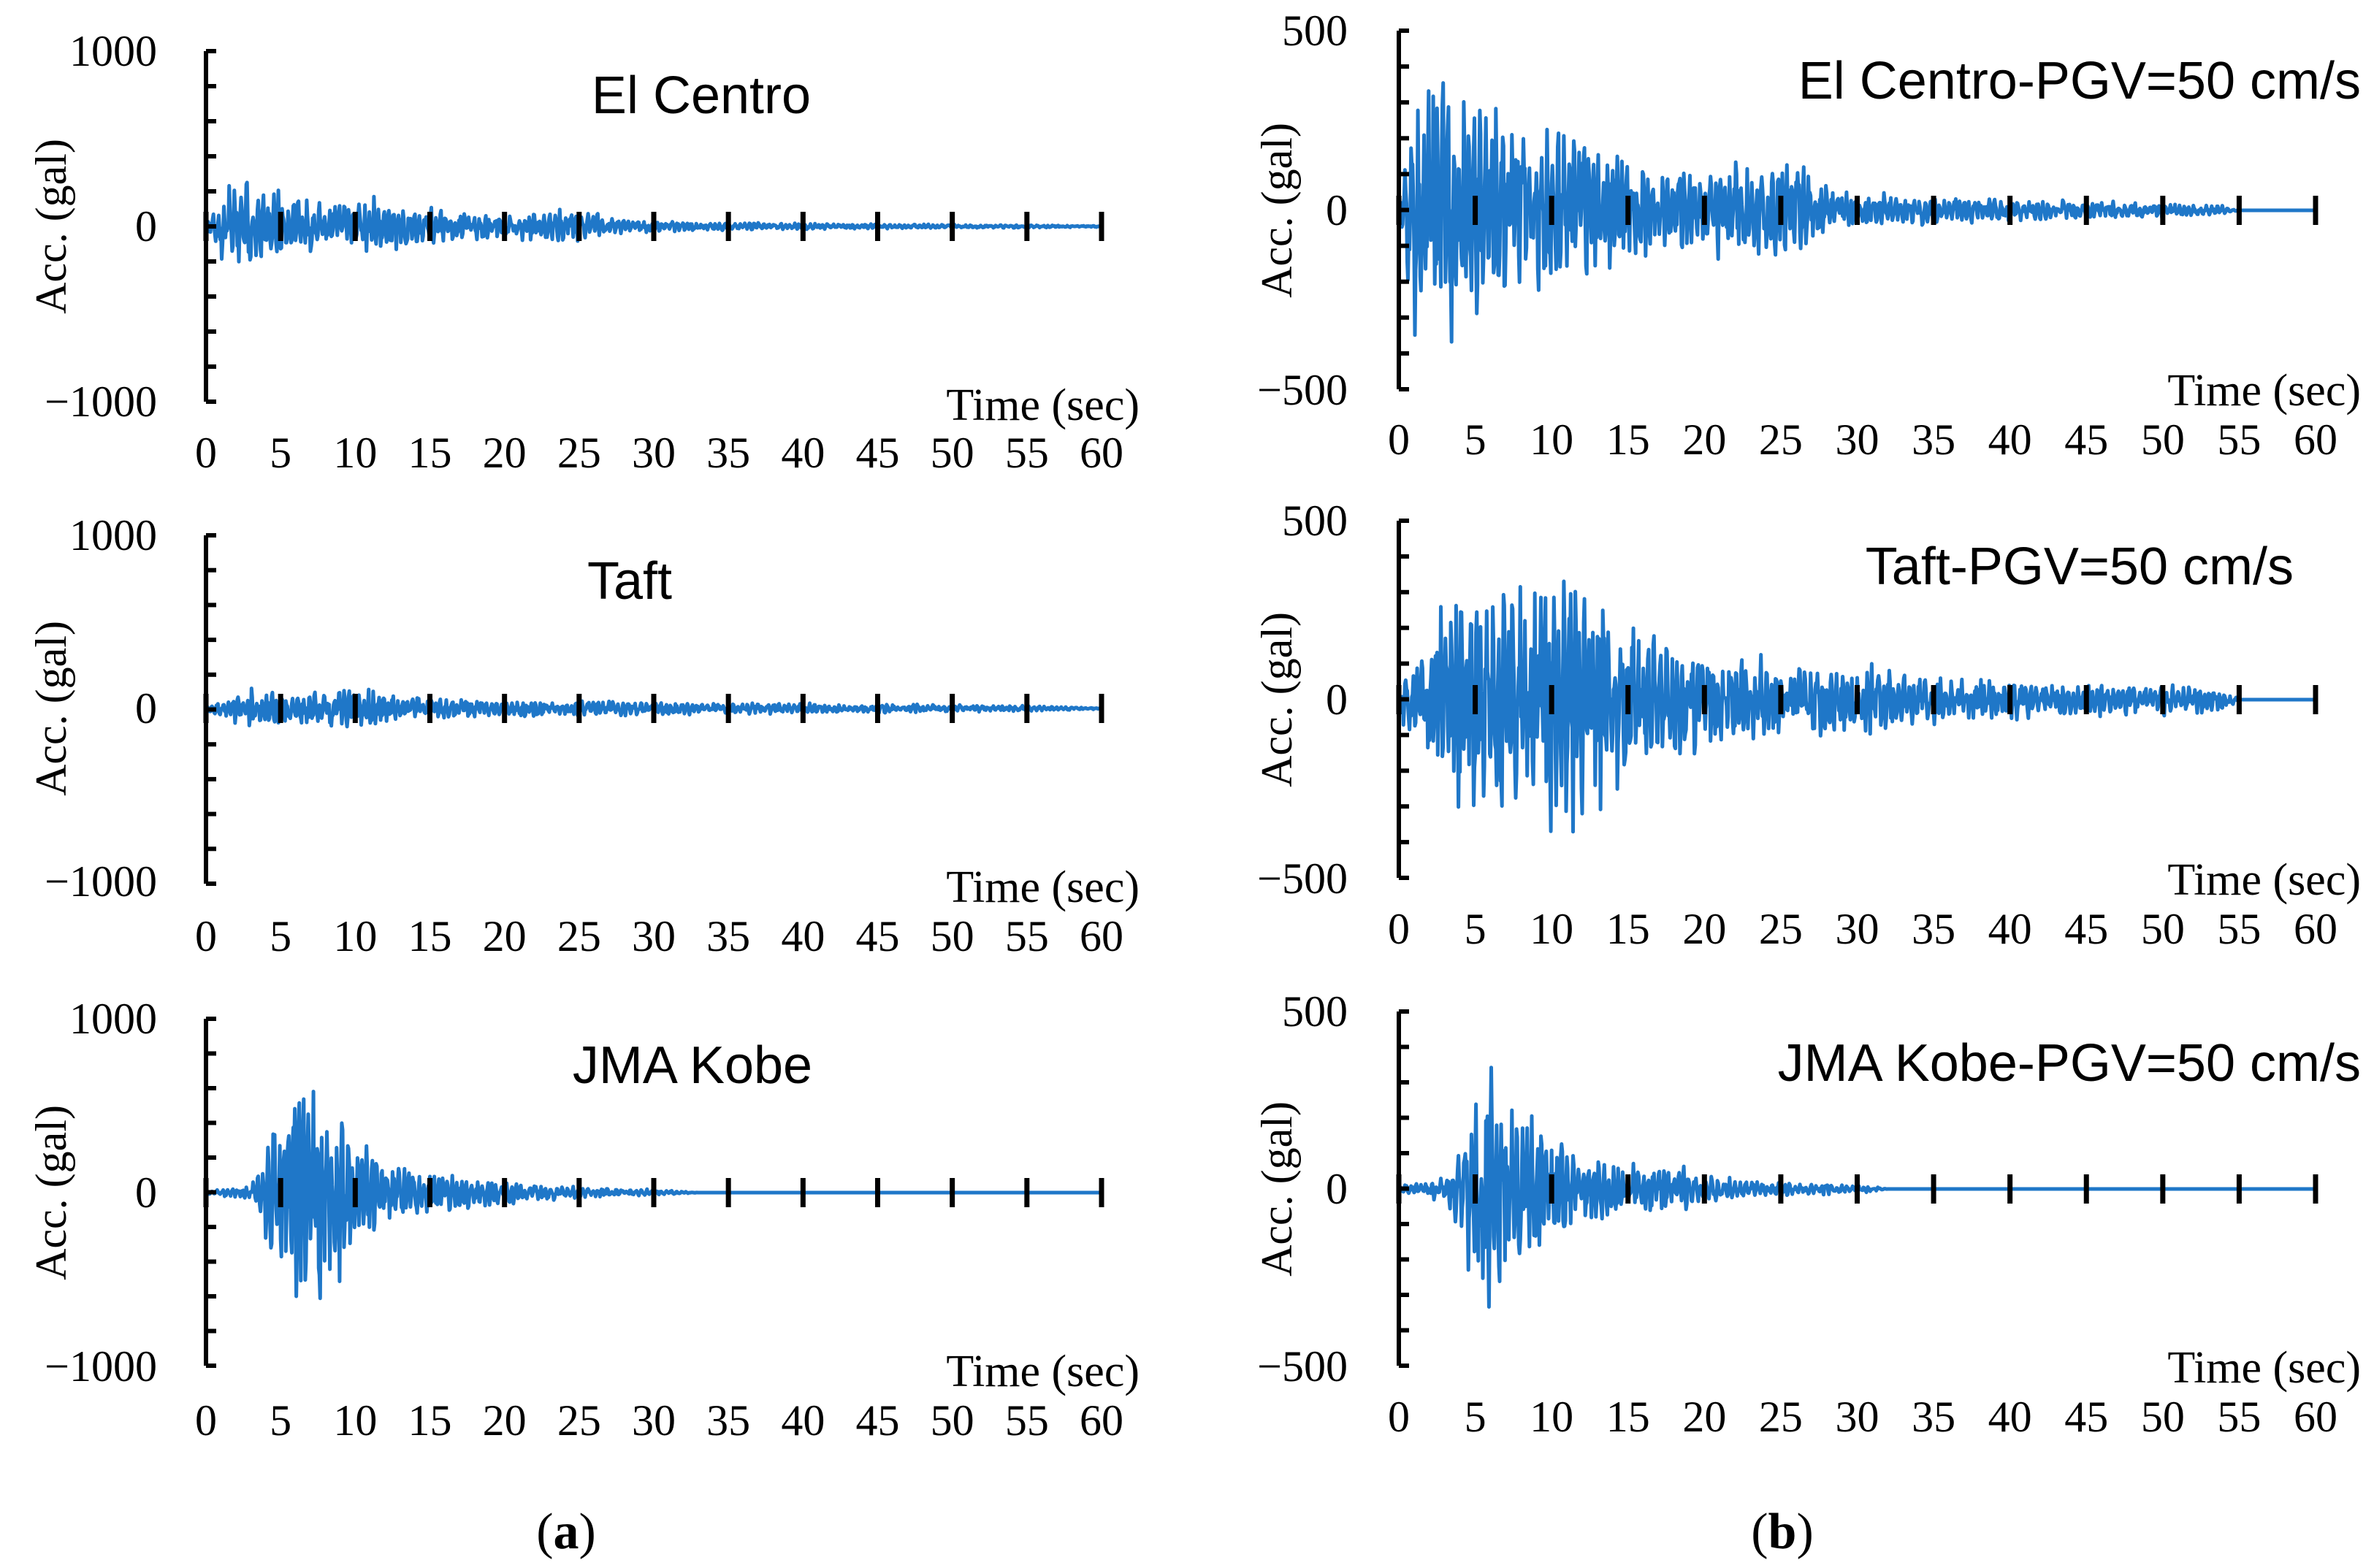 The width and height of the screenshot is (2374, 1568). What do you see at coordinates (566, 1532) in the screenshot?
I see `panel-label-a: (a)` at bounding box center [566, 1532].